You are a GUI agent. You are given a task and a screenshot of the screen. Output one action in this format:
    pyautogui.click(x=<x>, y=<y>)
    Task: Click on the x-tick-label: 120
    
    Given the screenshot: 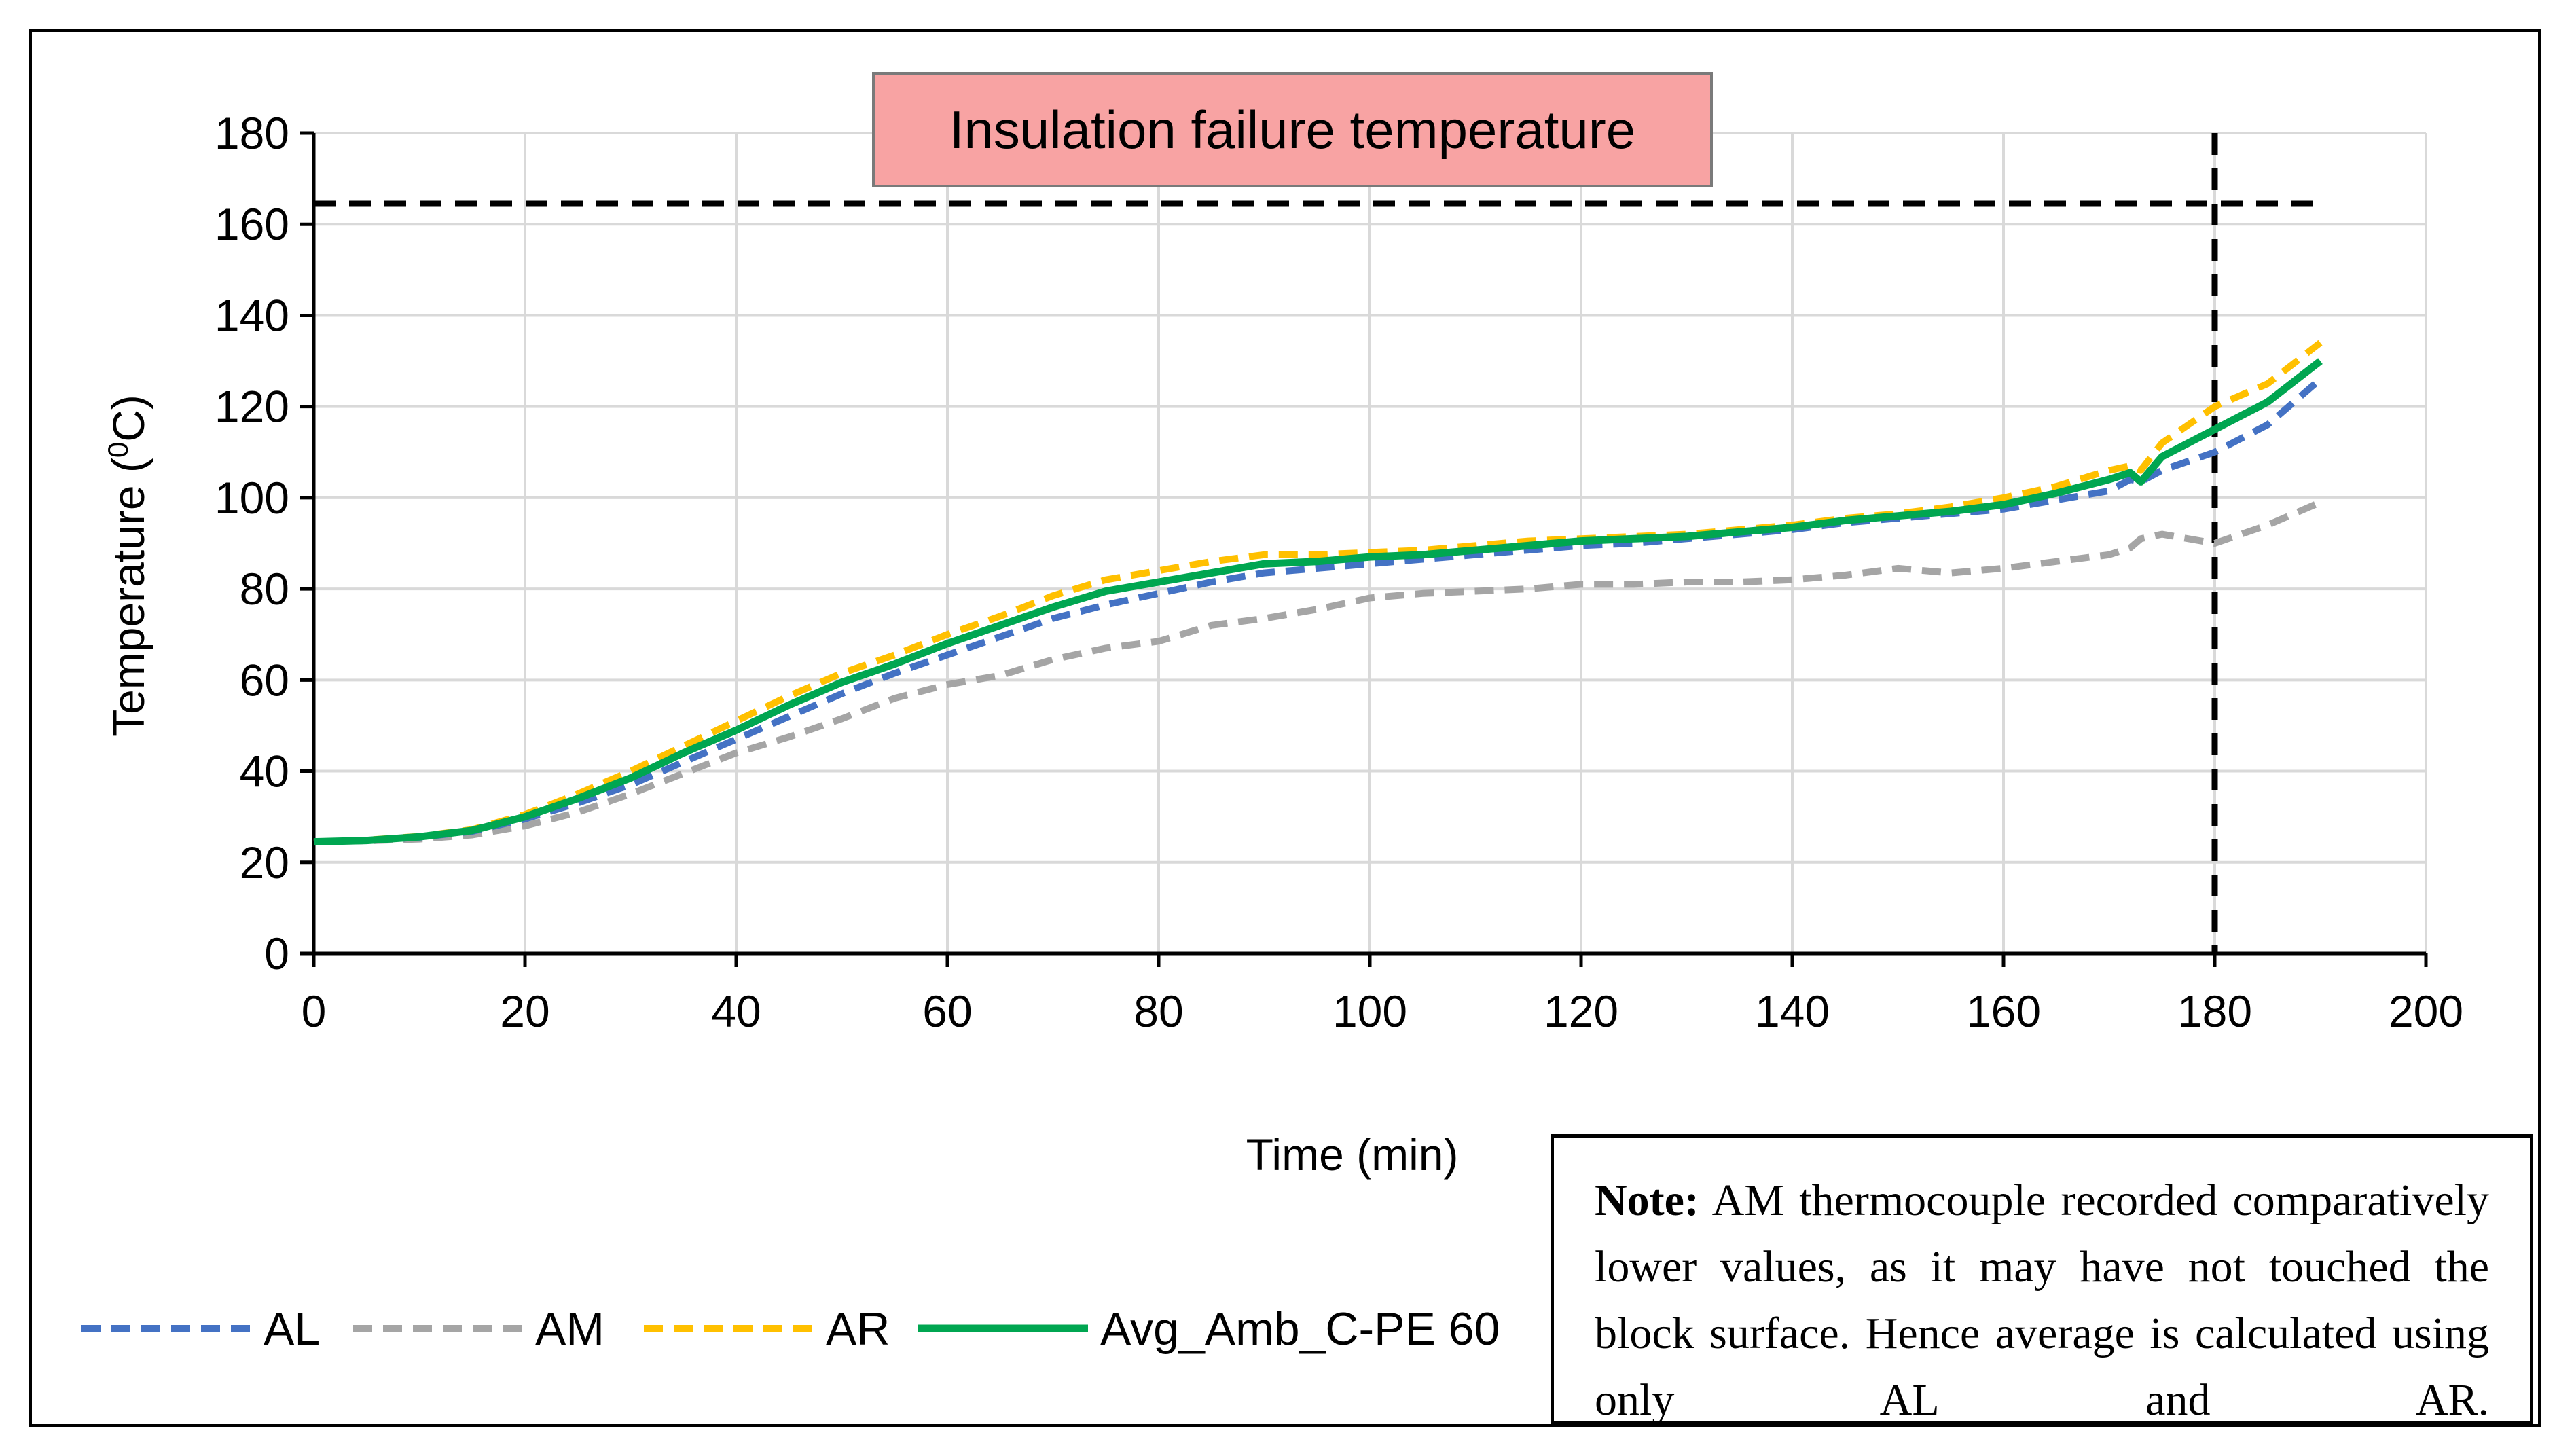 What is the action you would take?
    pyautogui.click(x=1581, y=1011)
    